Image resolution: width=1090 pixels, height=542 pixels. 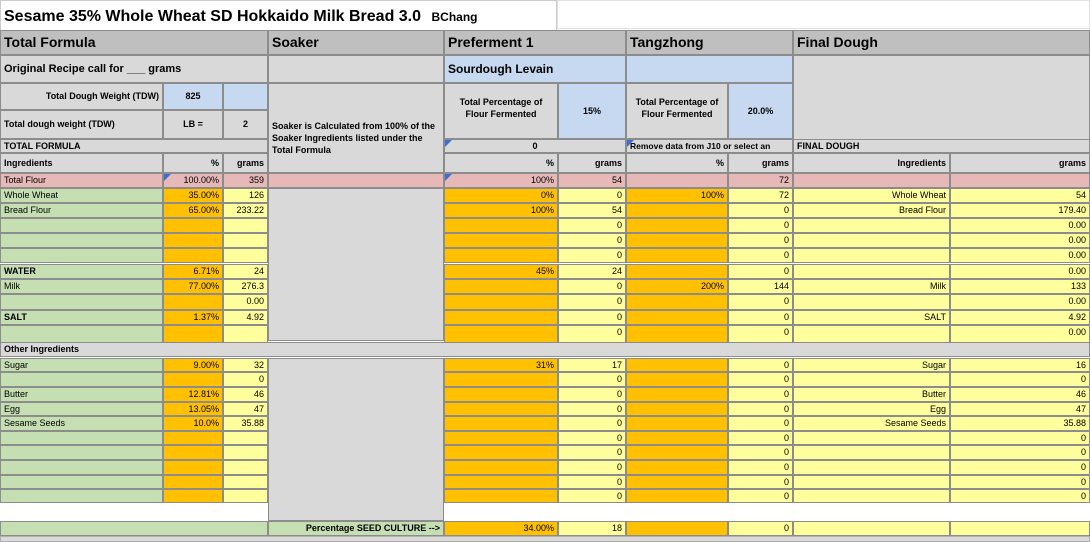 What do you see at coordinates (134, 528) in the screenshot?
I see `seed-blank` at bounding box center [134, 528].